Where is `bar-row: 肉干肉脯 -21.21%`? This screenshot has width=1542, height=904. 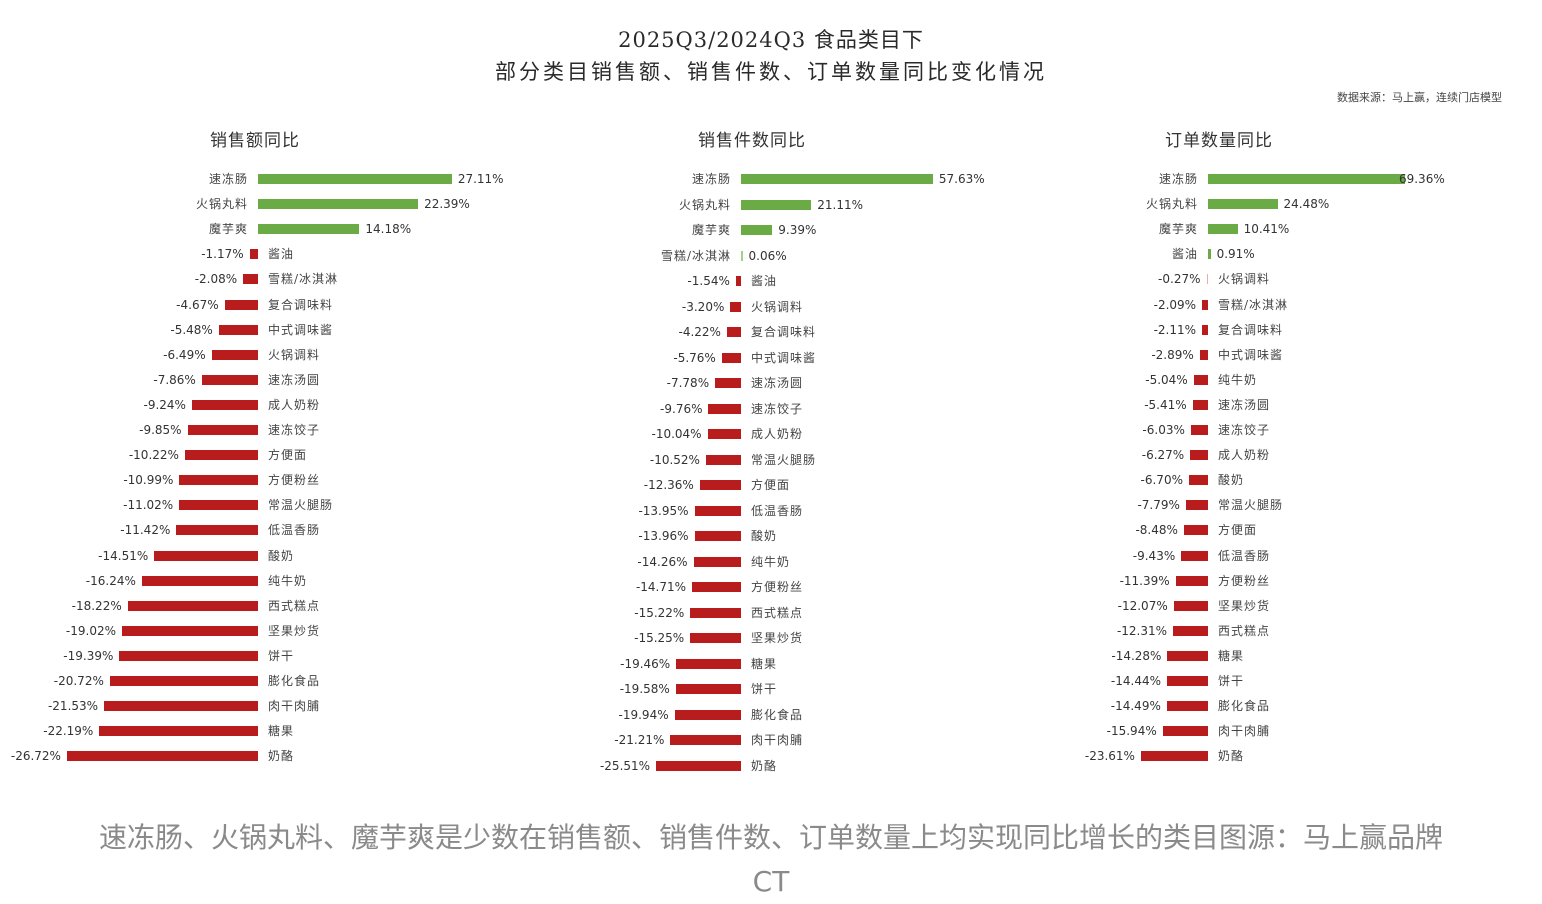 bar-row: 肉干肉脯 -21.21% is located at coordinates (771, 740).